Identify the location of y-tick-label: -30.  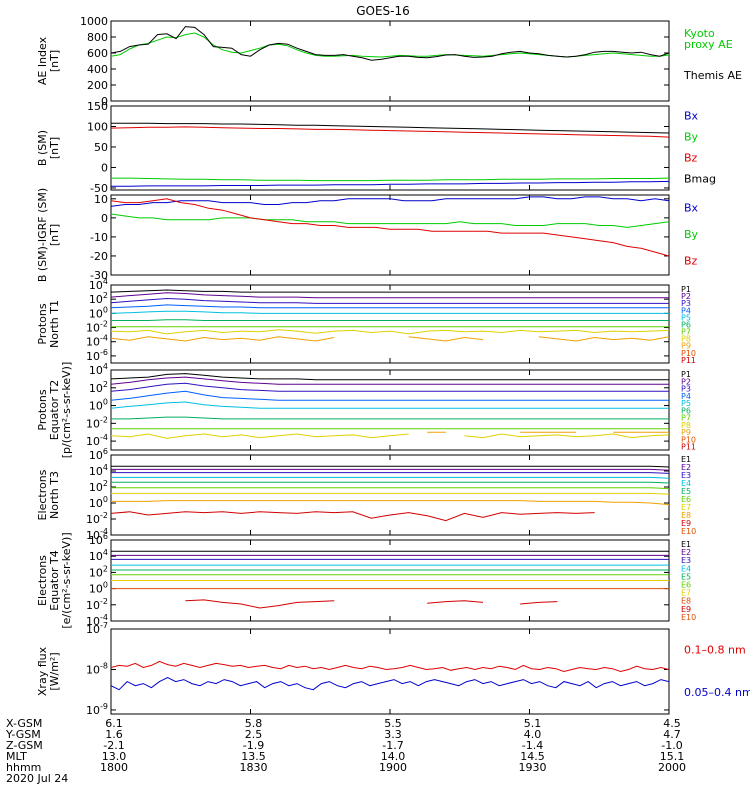
(99, 275).